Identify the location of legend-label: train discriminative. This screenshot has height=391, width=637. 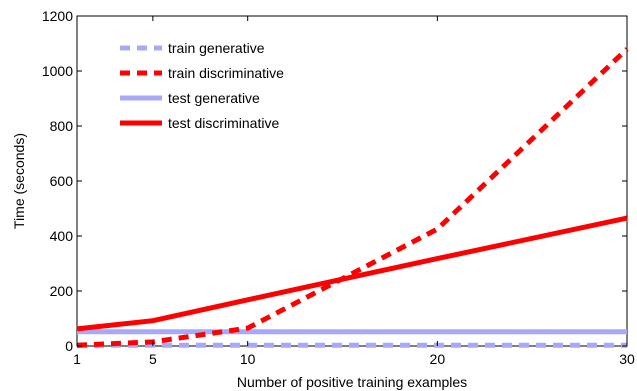
(226, 73).